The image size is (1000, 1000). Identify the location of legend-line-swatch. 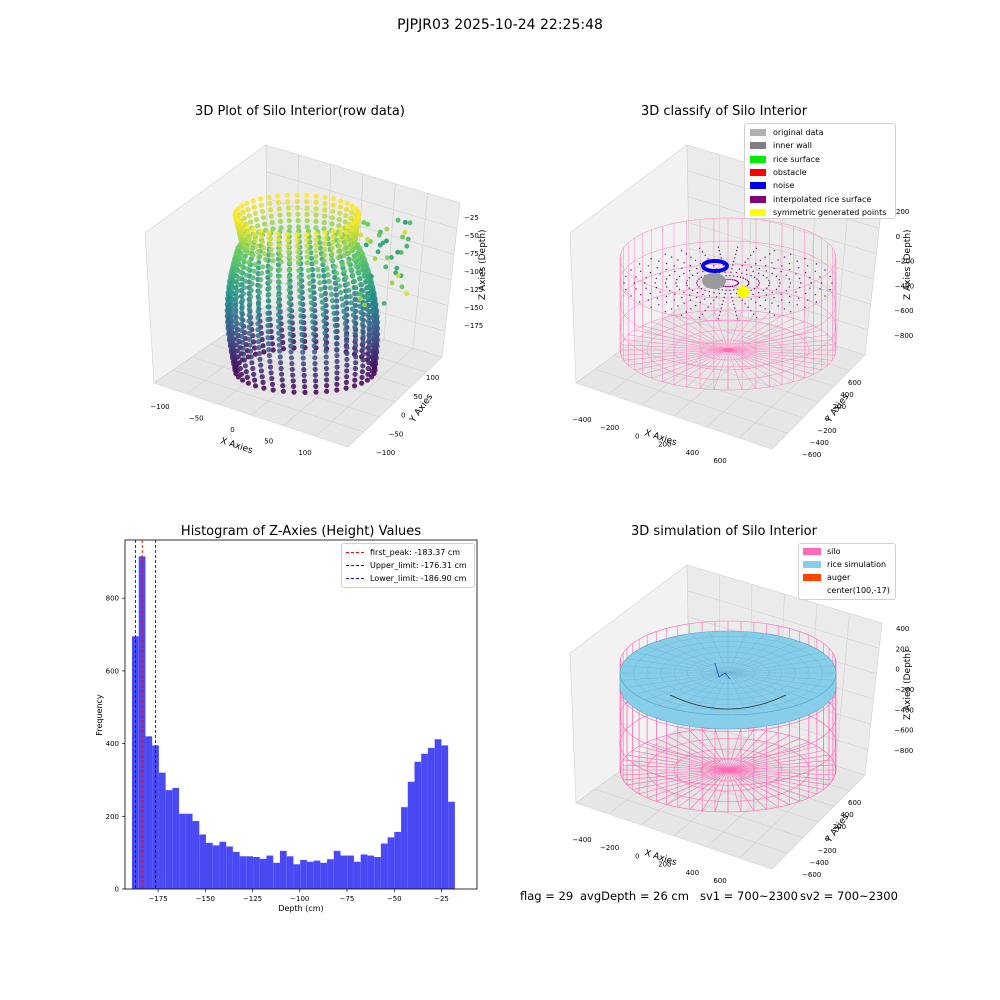
(355, 565).